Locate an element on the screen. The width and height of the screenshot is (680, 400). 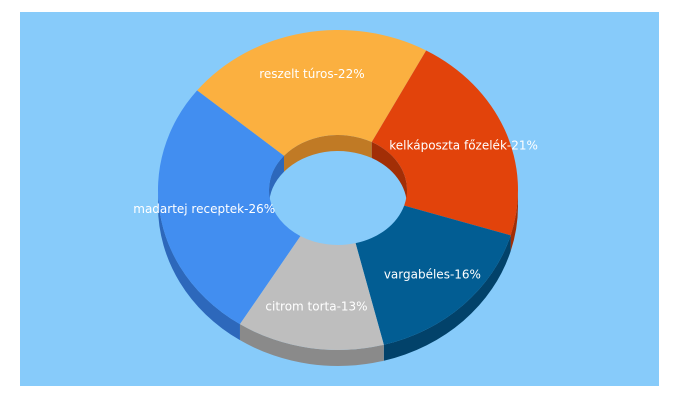
slice-kelkaposzta-fozelek is located at coordinates (444, 143).